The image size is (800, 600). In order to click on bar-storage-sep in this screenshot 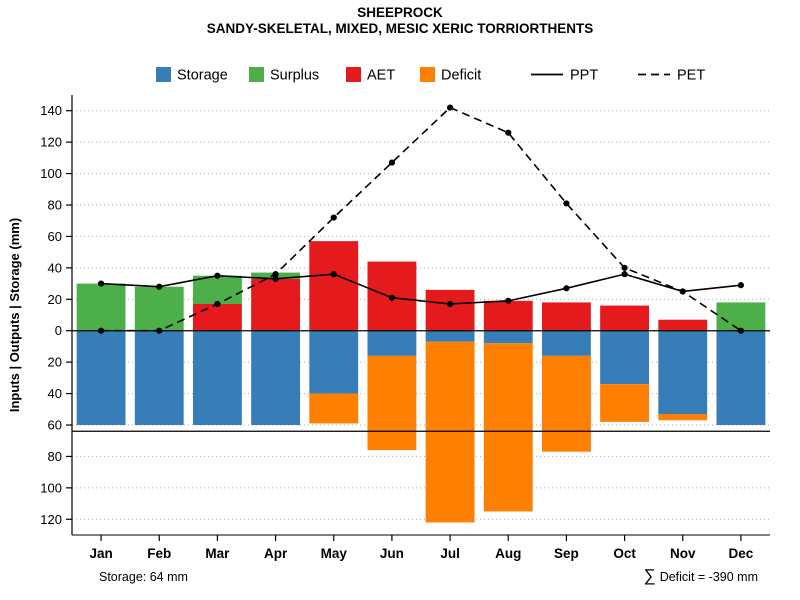, I will do `click(566, 343)`.